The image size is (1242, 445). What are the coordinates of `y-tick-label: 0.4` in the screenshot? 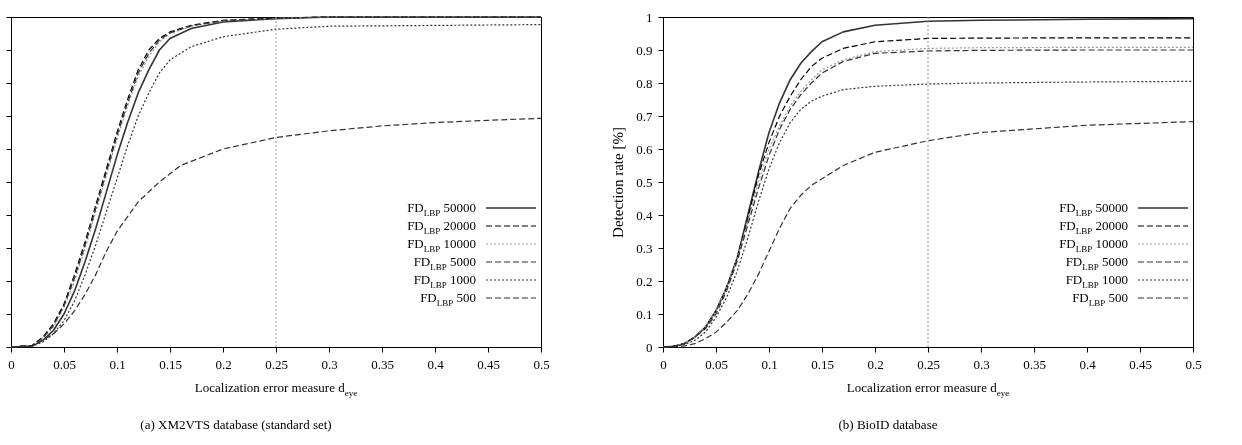 It's located at (644, 215).